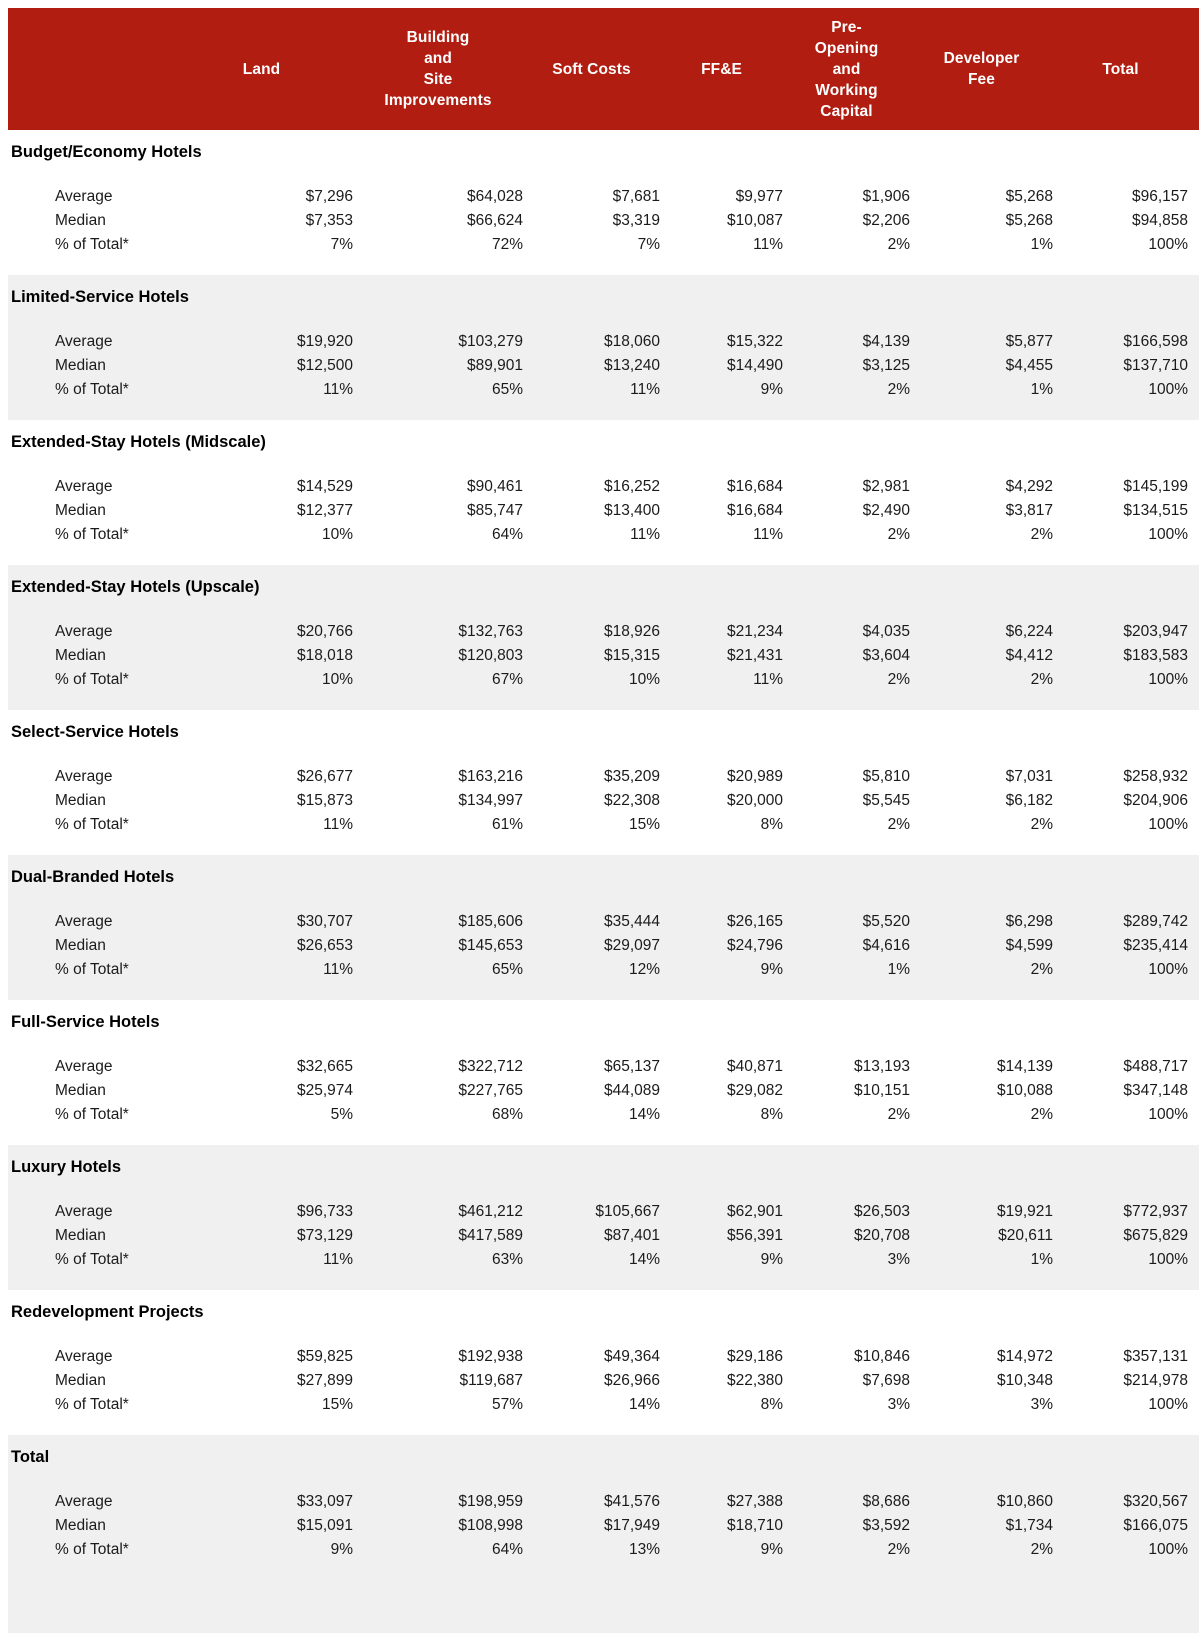 This screenshot has width=1199, height=1633. What do you see at coordinates (644, 679) in the screenshot?
I see `cell-soft-costs: 10%` at bounding box center [644, 679].